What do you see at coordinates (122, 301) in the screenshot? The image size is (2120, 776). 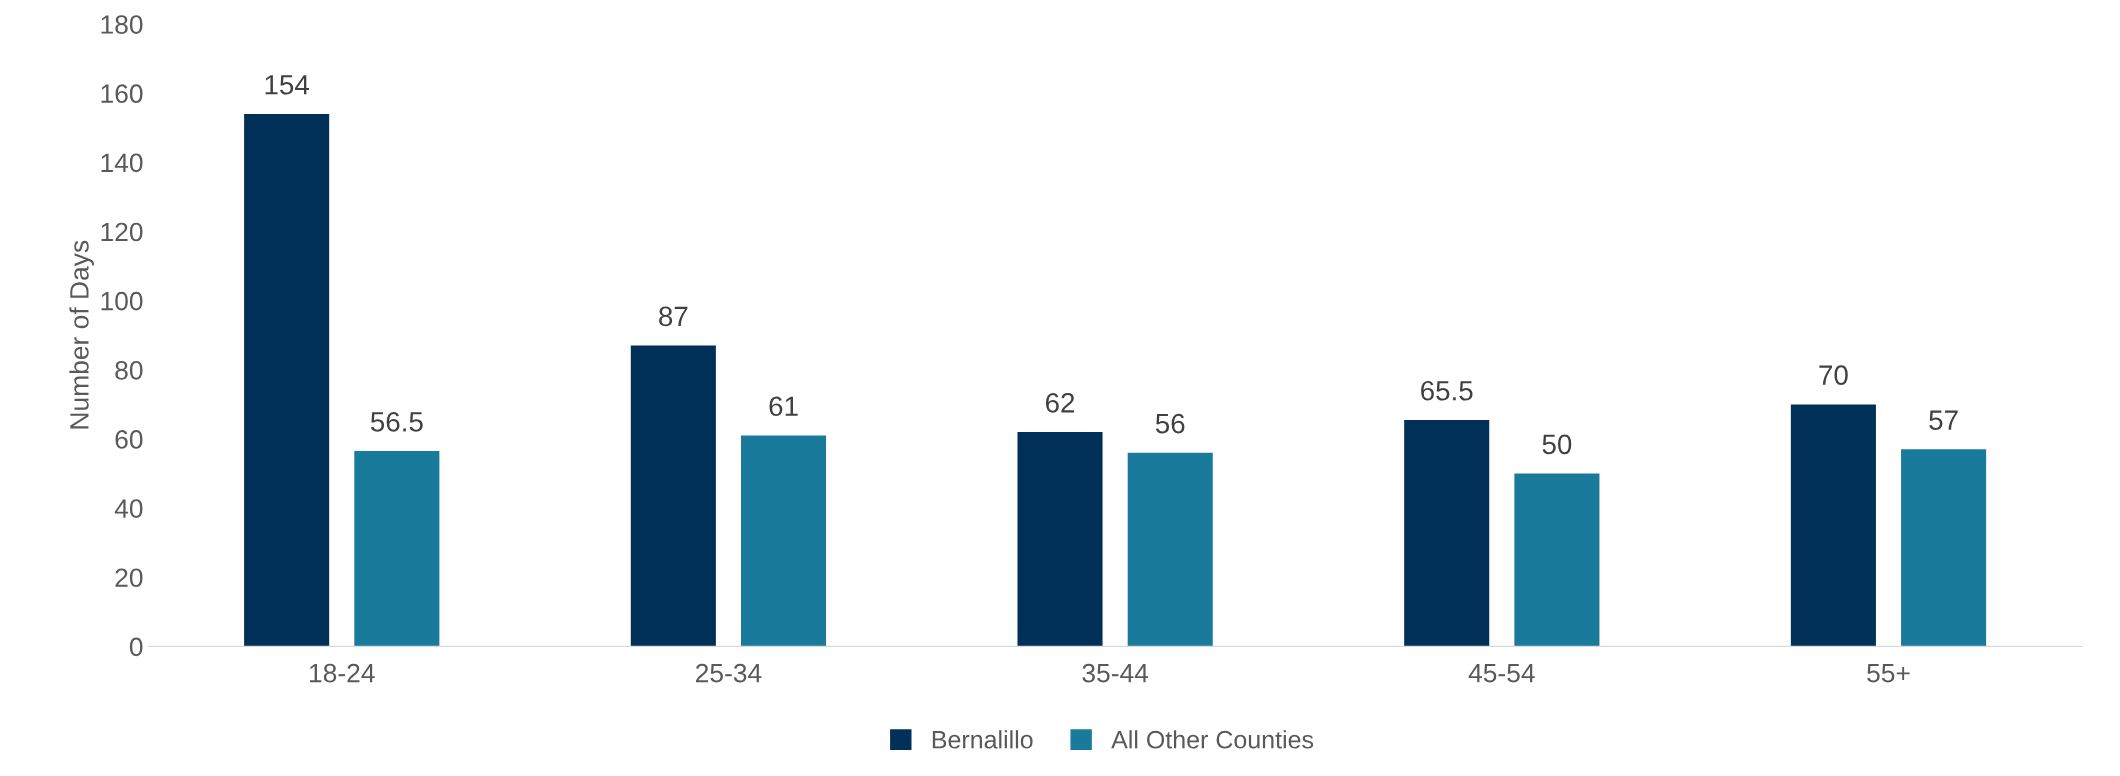 I see `y-tick-label: 100` at bounding box center [122, 301].